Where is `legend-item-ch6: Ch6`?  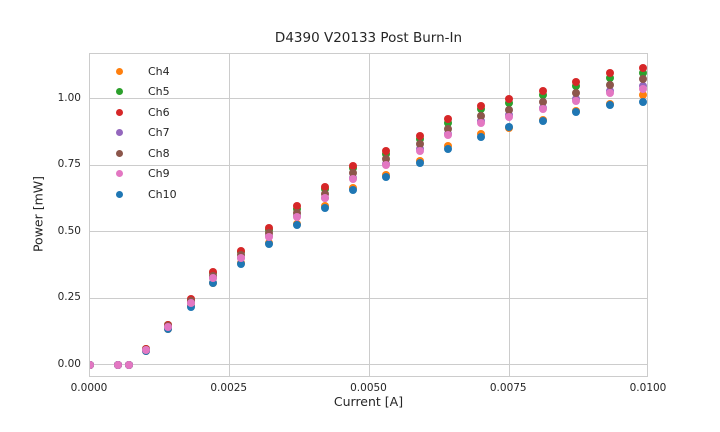 legend-item-ch6: Ch6 is located at coordinates (133, 112).